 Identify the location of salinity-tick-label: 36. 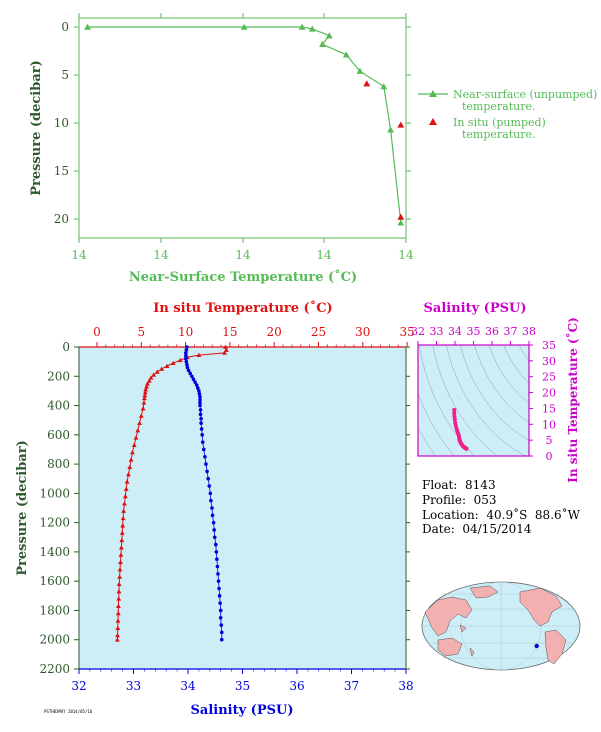
(296, 686).